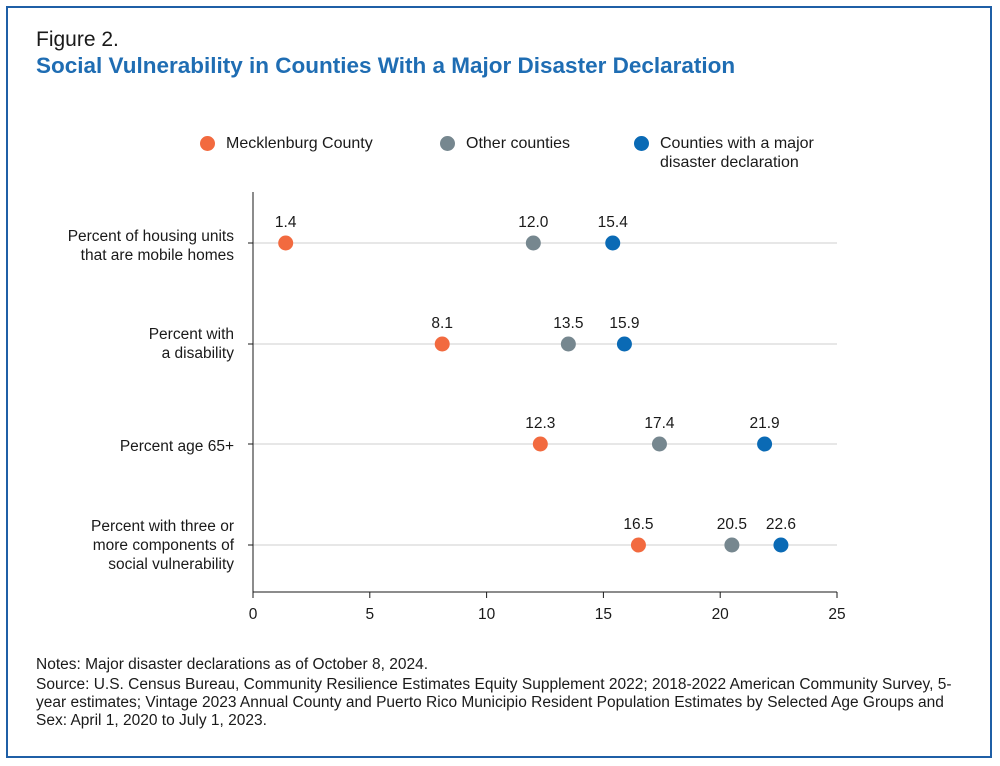  I want to click on data-label: 21.9, so click(764, 423).